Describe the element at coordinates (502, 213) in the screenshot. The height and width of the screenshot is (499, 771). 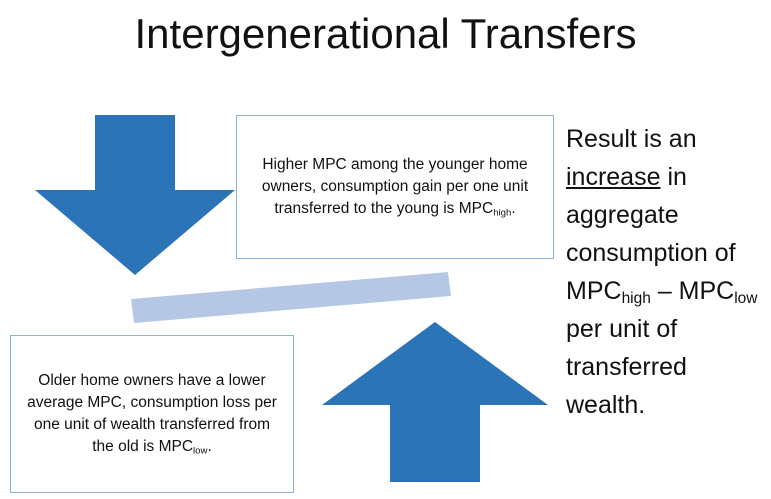
I see `young-sub: high` at that location.